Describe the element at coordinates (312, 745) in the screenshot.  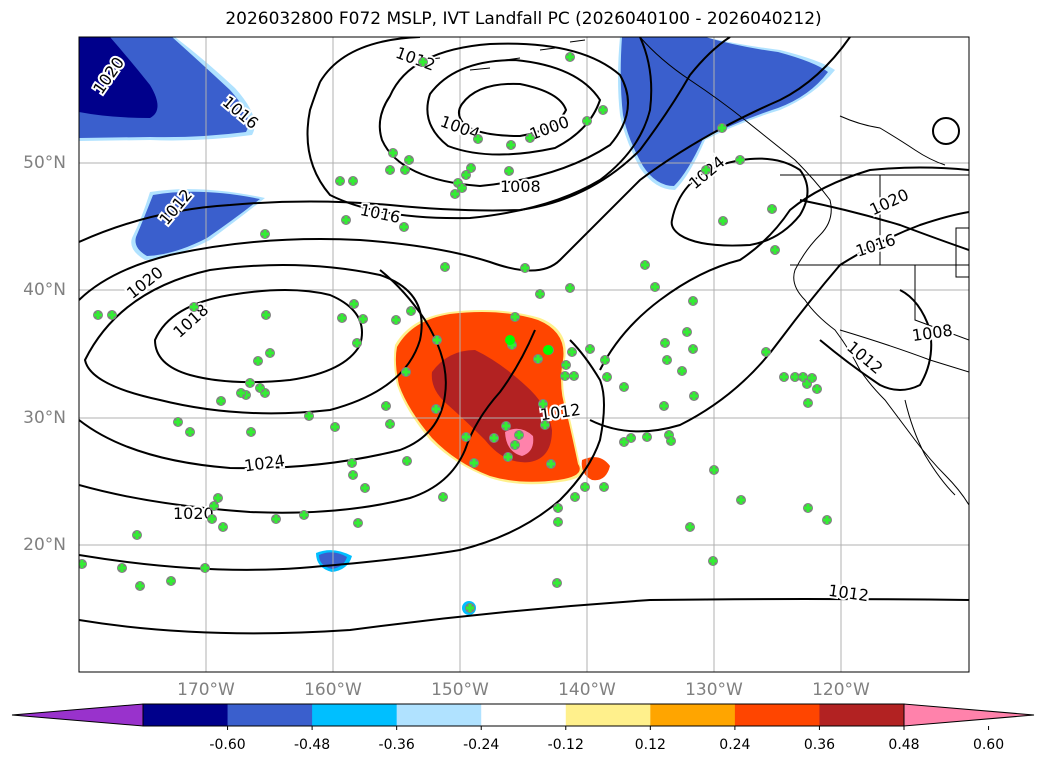
I see `colorbar-tick-label: -0.48` at that location.